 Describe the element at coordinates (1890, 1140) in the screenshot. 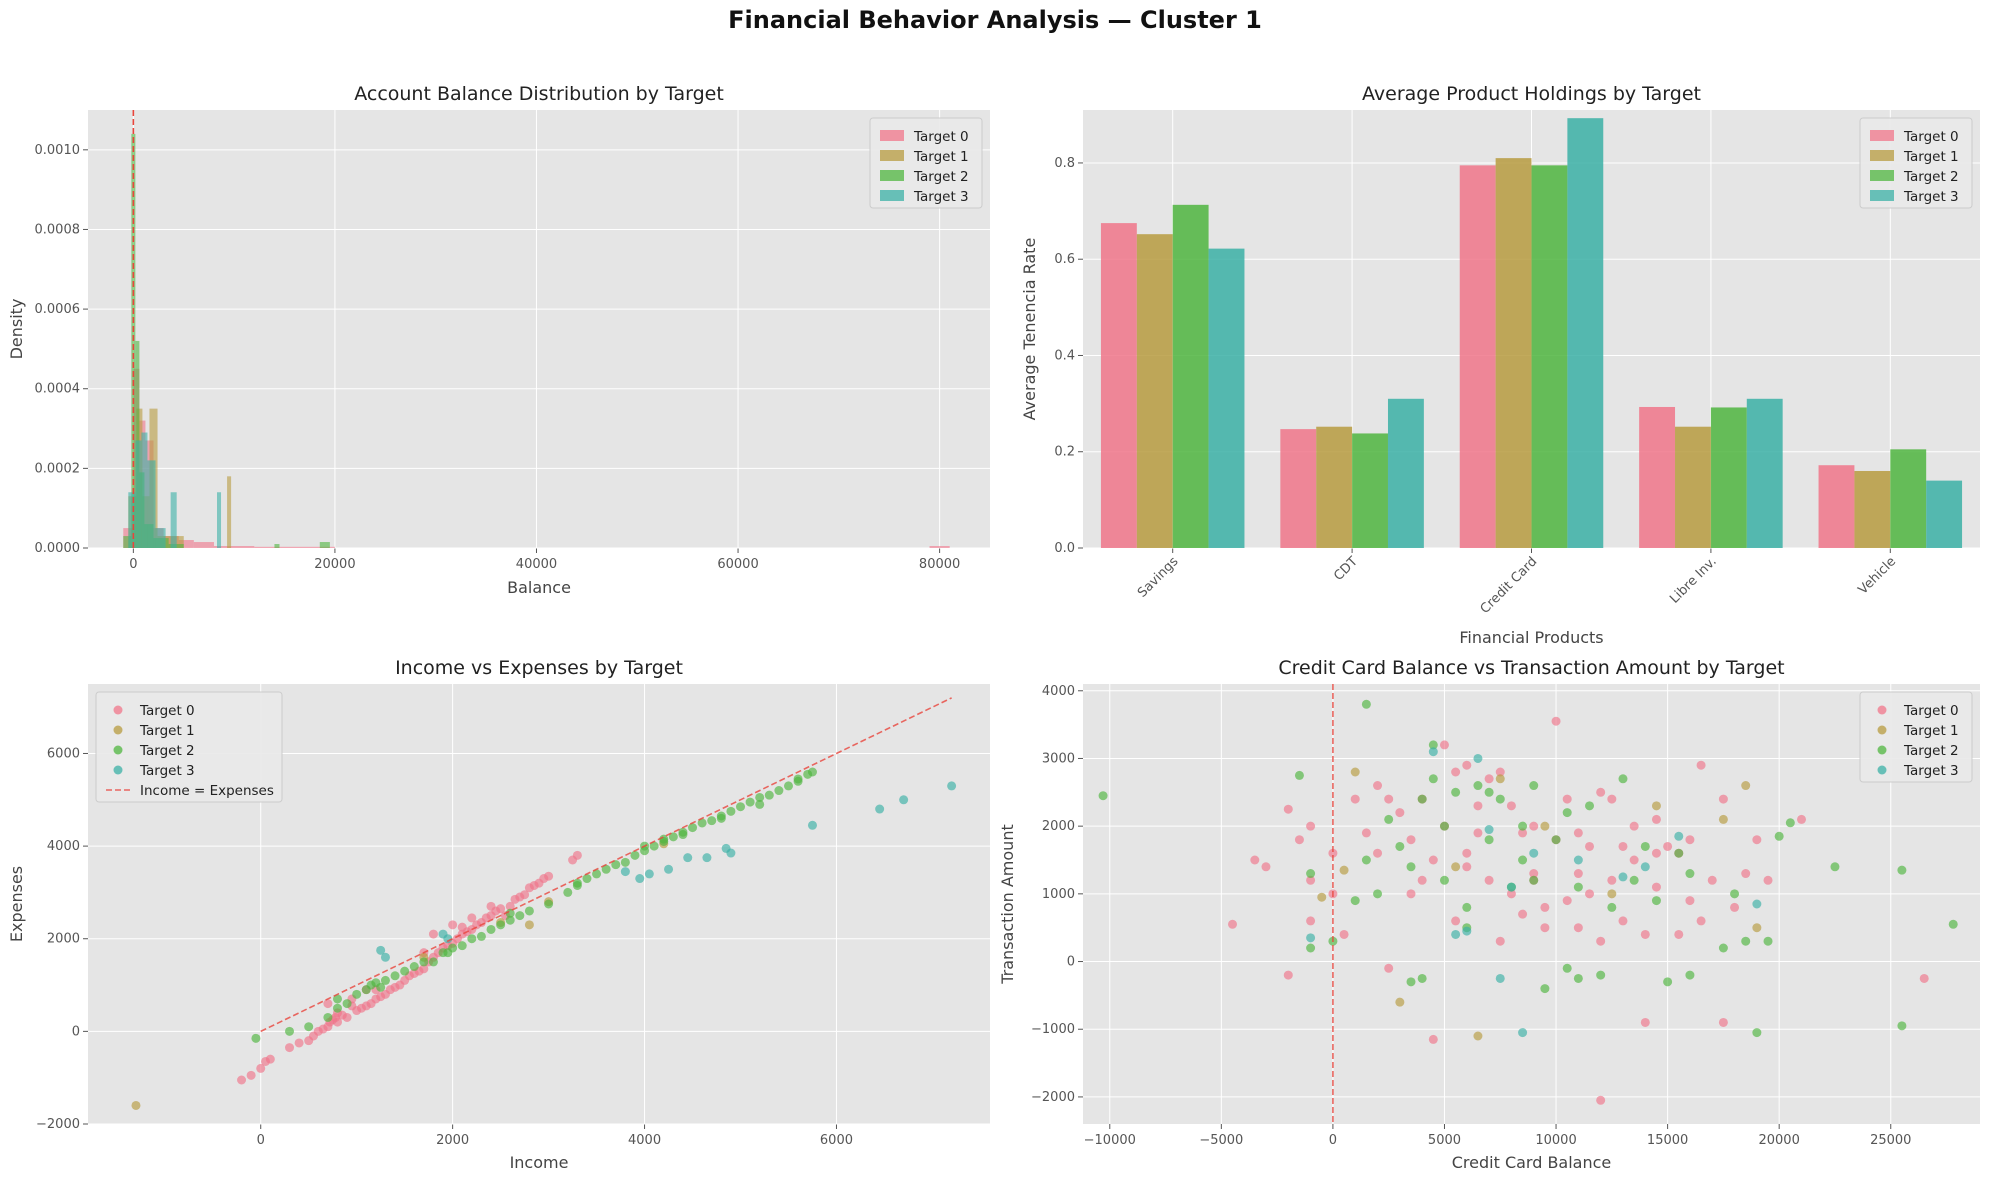

I see `tick-label-x: 25000` at that location.